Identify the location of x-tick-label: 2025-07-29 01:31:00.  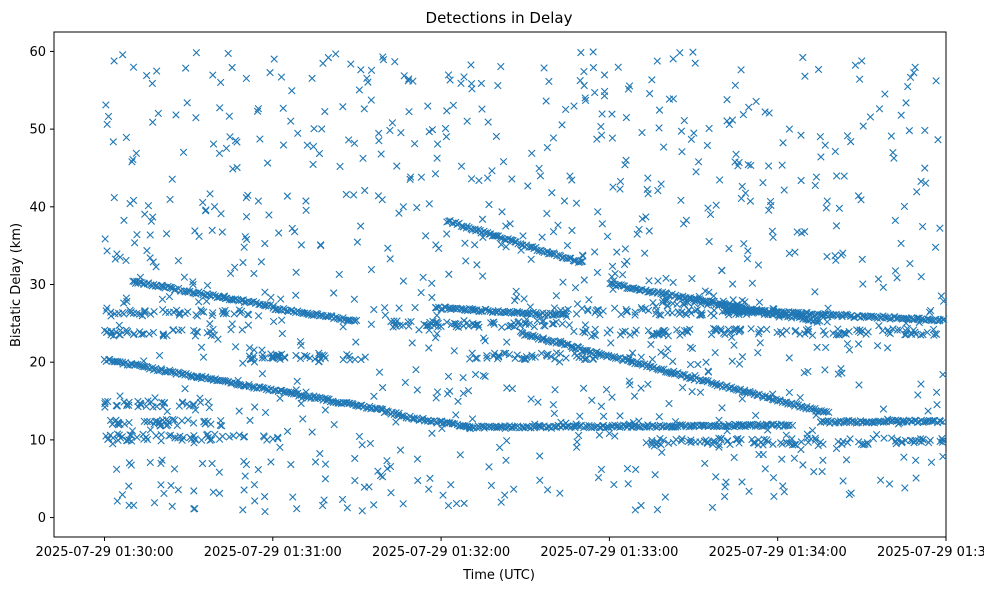
(273, 552).